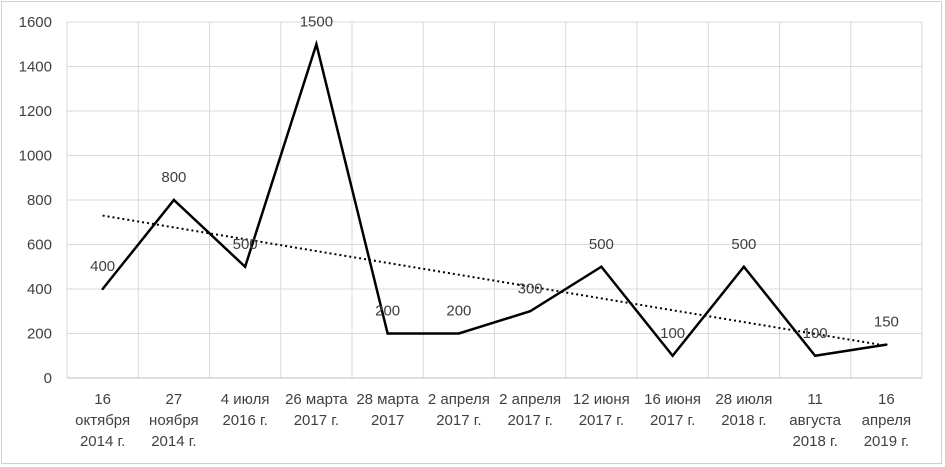 This screenshot has width=945, height=467. I want to click on y-tick-label-4: 800, so click(39, 200).